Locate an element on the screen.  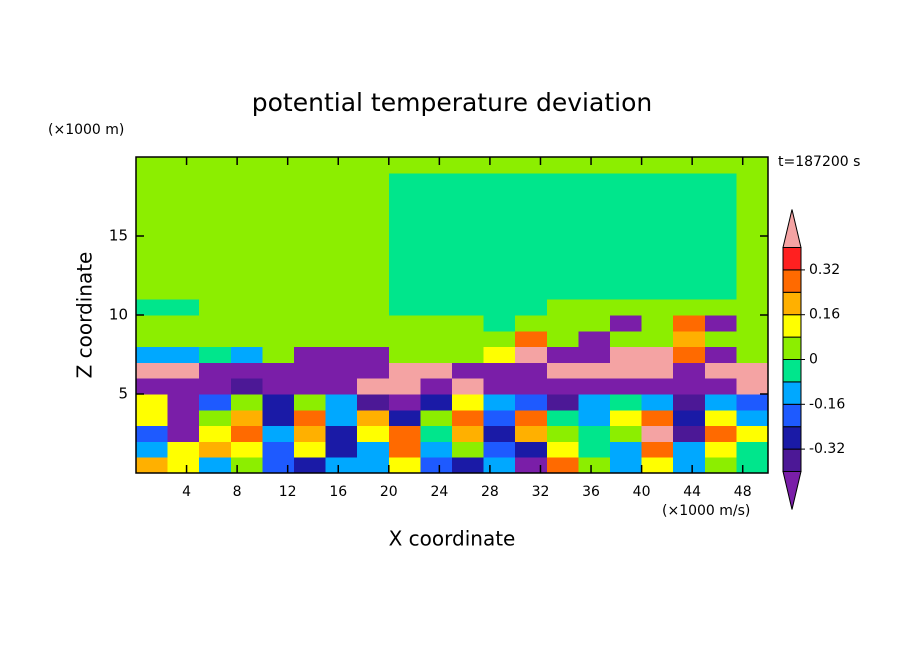
colorbar-tick-label: -0.16 is located at coordinates (827, 404).